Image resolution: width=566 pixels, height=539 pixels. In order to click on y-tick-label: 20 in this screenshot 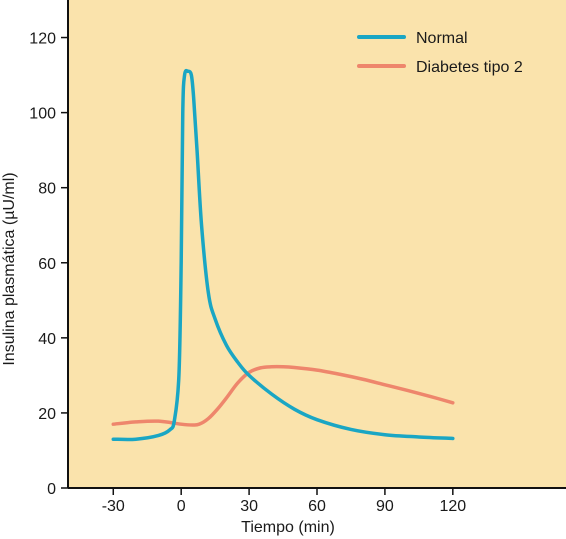, I will do `click(47, 414)`.